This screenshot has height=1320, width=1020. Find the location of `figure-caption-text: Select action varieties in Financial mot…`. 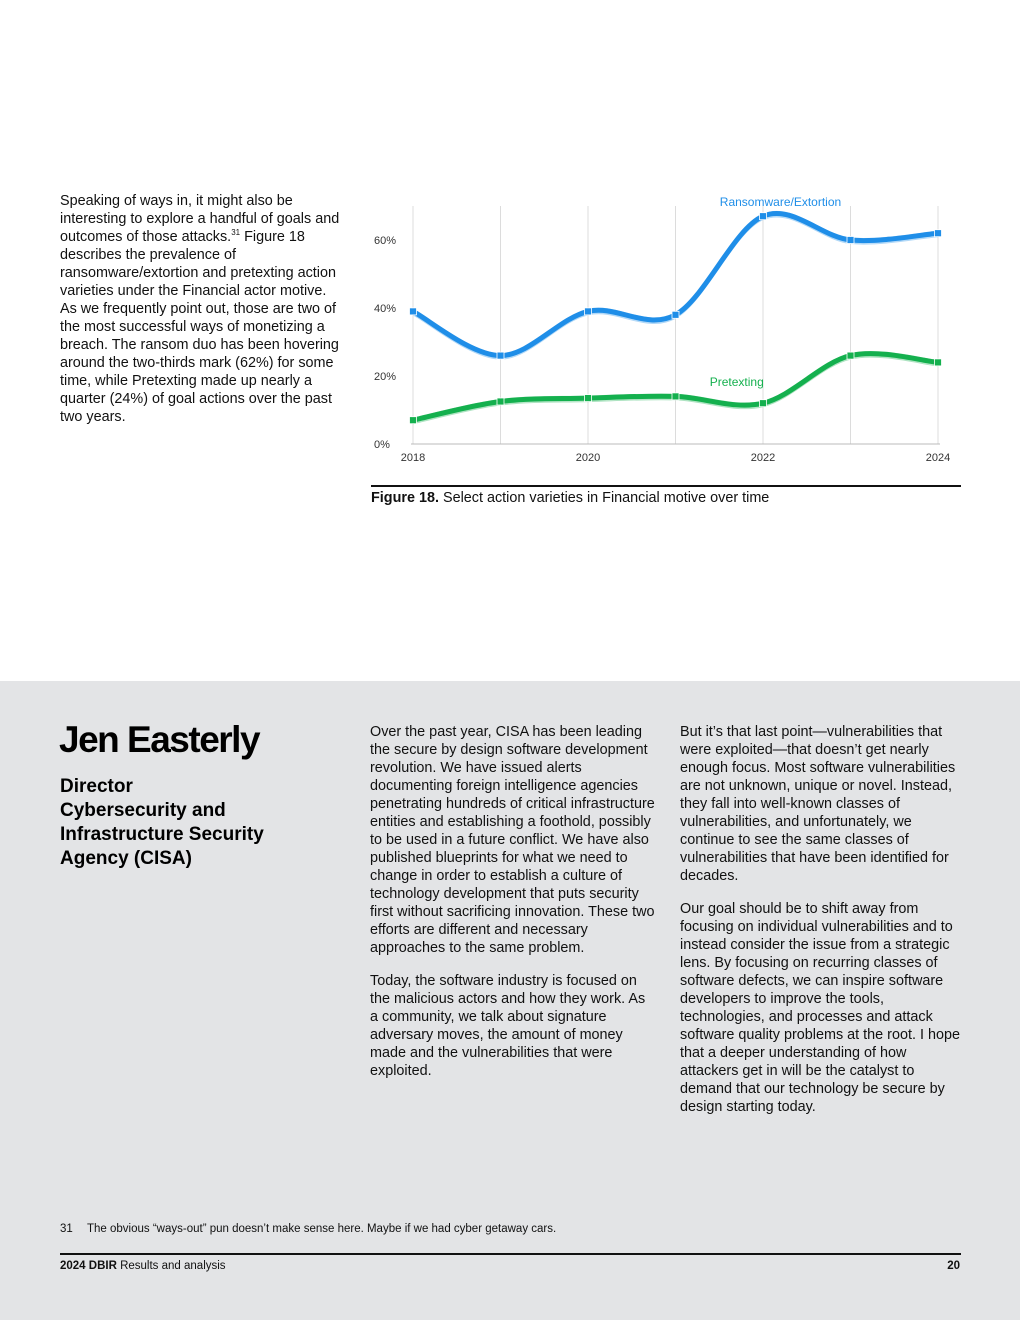

figure-caption-text: Select action varieties in Financial mot… is located at coordinates (604, 498).